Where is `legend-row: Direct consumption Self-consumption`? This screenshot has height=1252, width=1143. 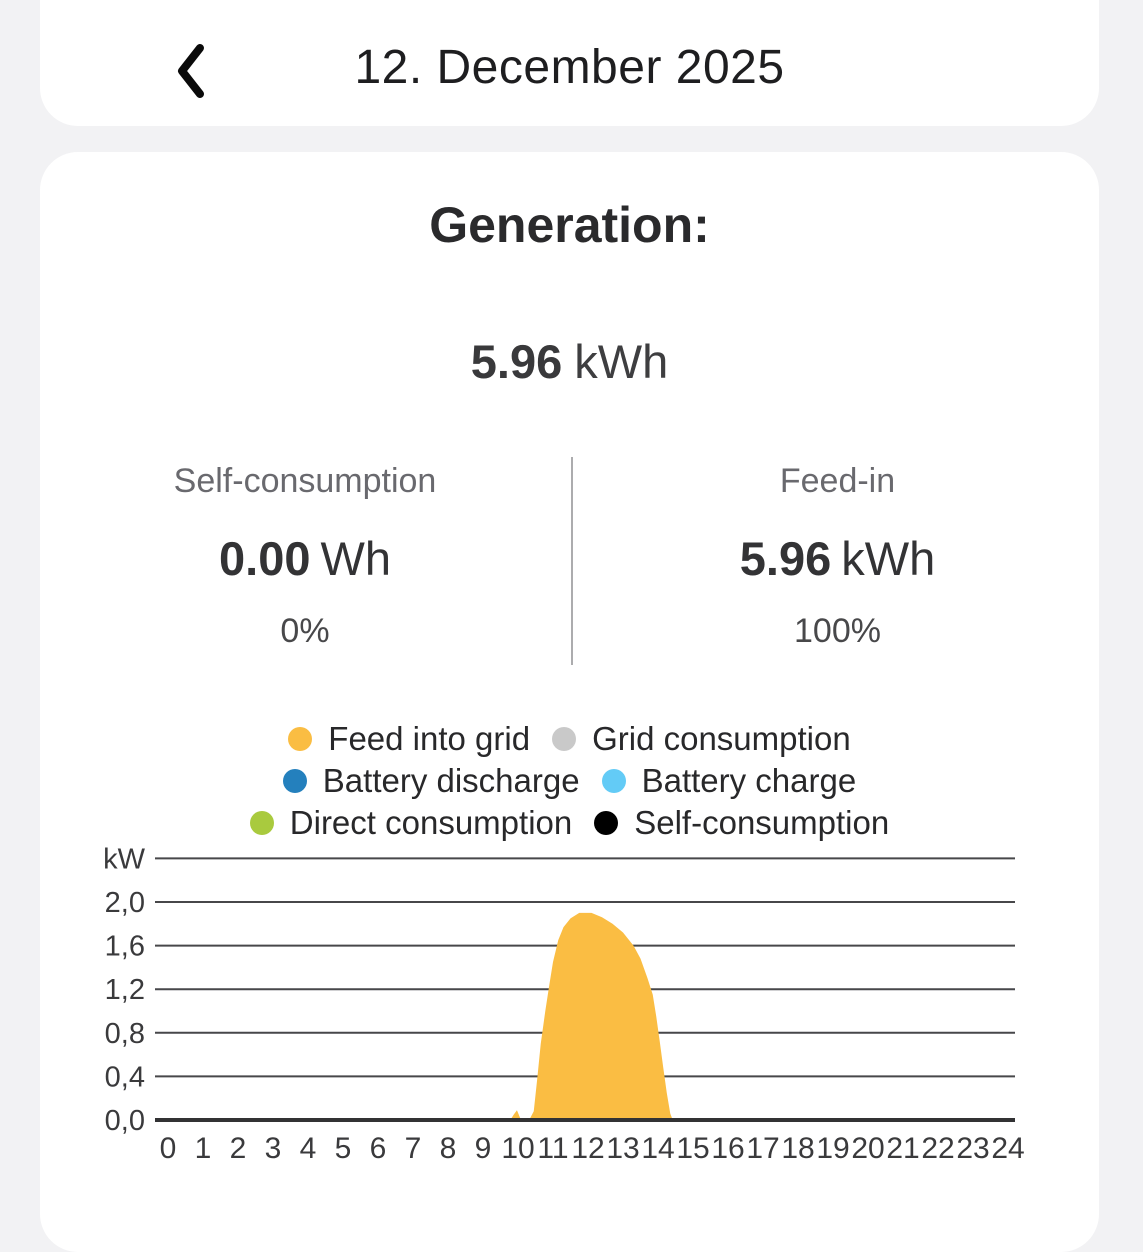
legend-row: Direct consumption Self-consumption is located at coordinates (569, 823).